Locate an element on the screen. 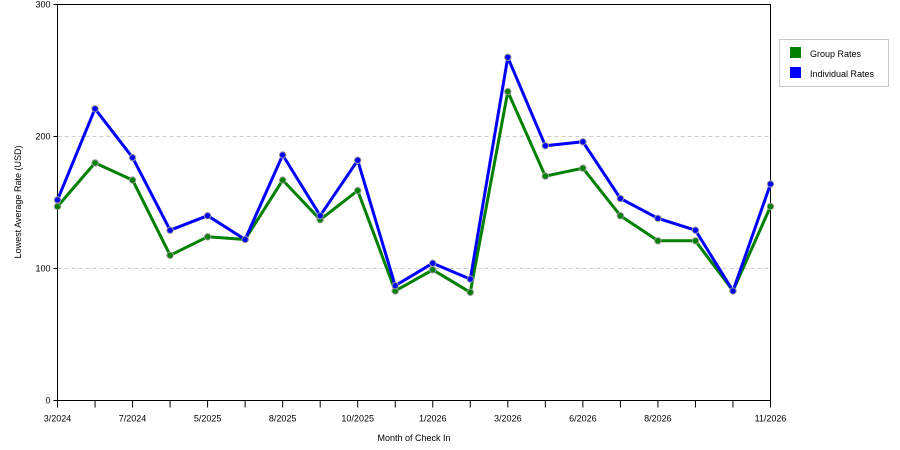  x-tick-label: 3/2024 is located at coordinates (58, 419).